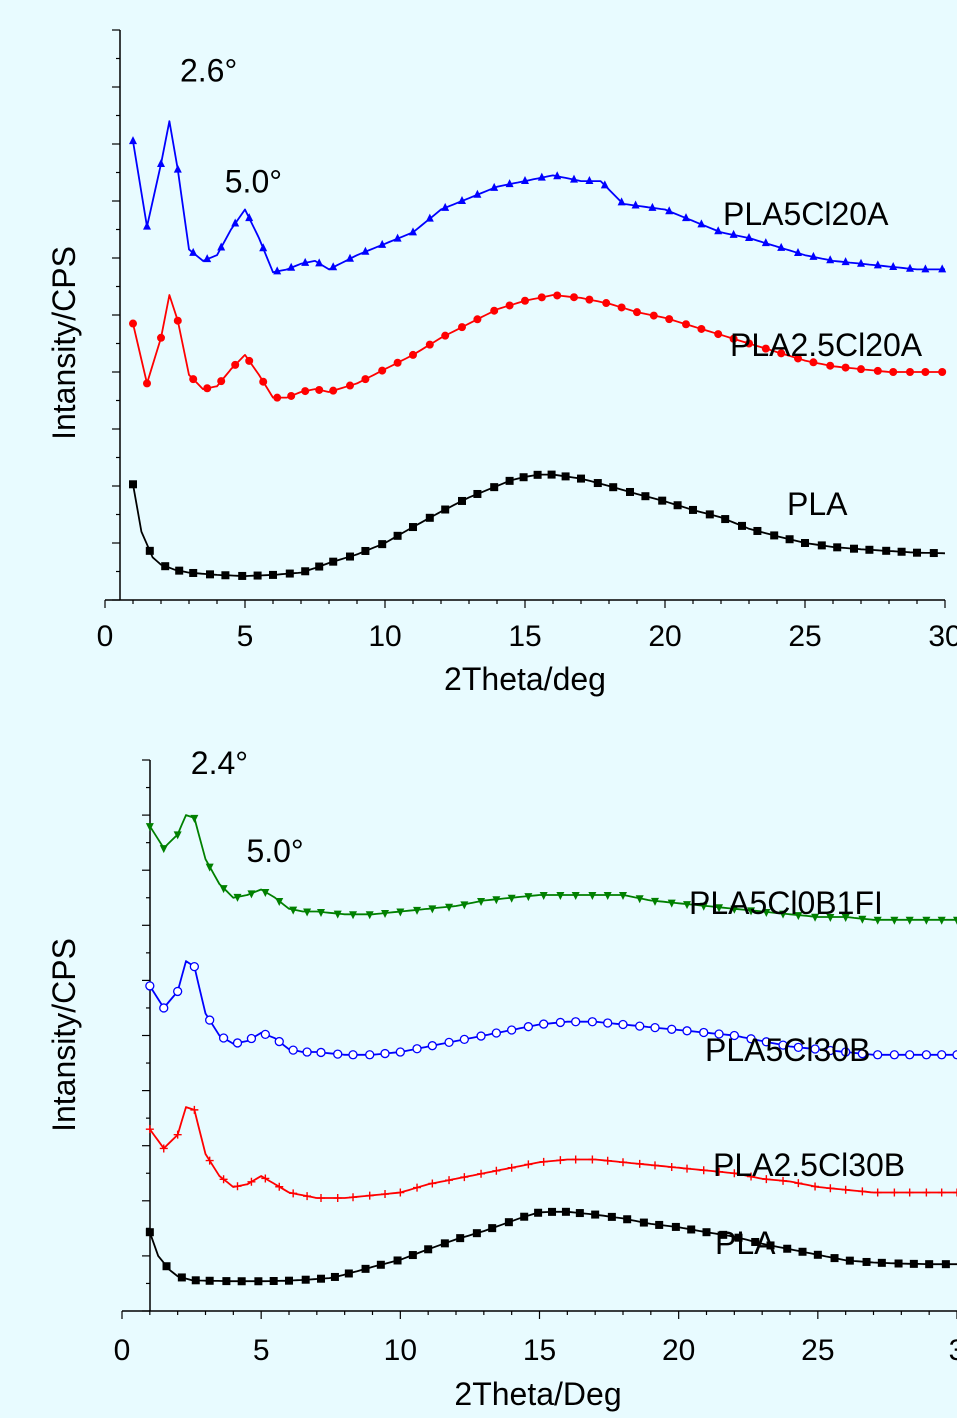 The image size is (957, 1418). What do you see at coordinates (525, 679) in the screenshot?
I see `x-axis-label: 2Theta/deg` at bounding box center [525, 679].